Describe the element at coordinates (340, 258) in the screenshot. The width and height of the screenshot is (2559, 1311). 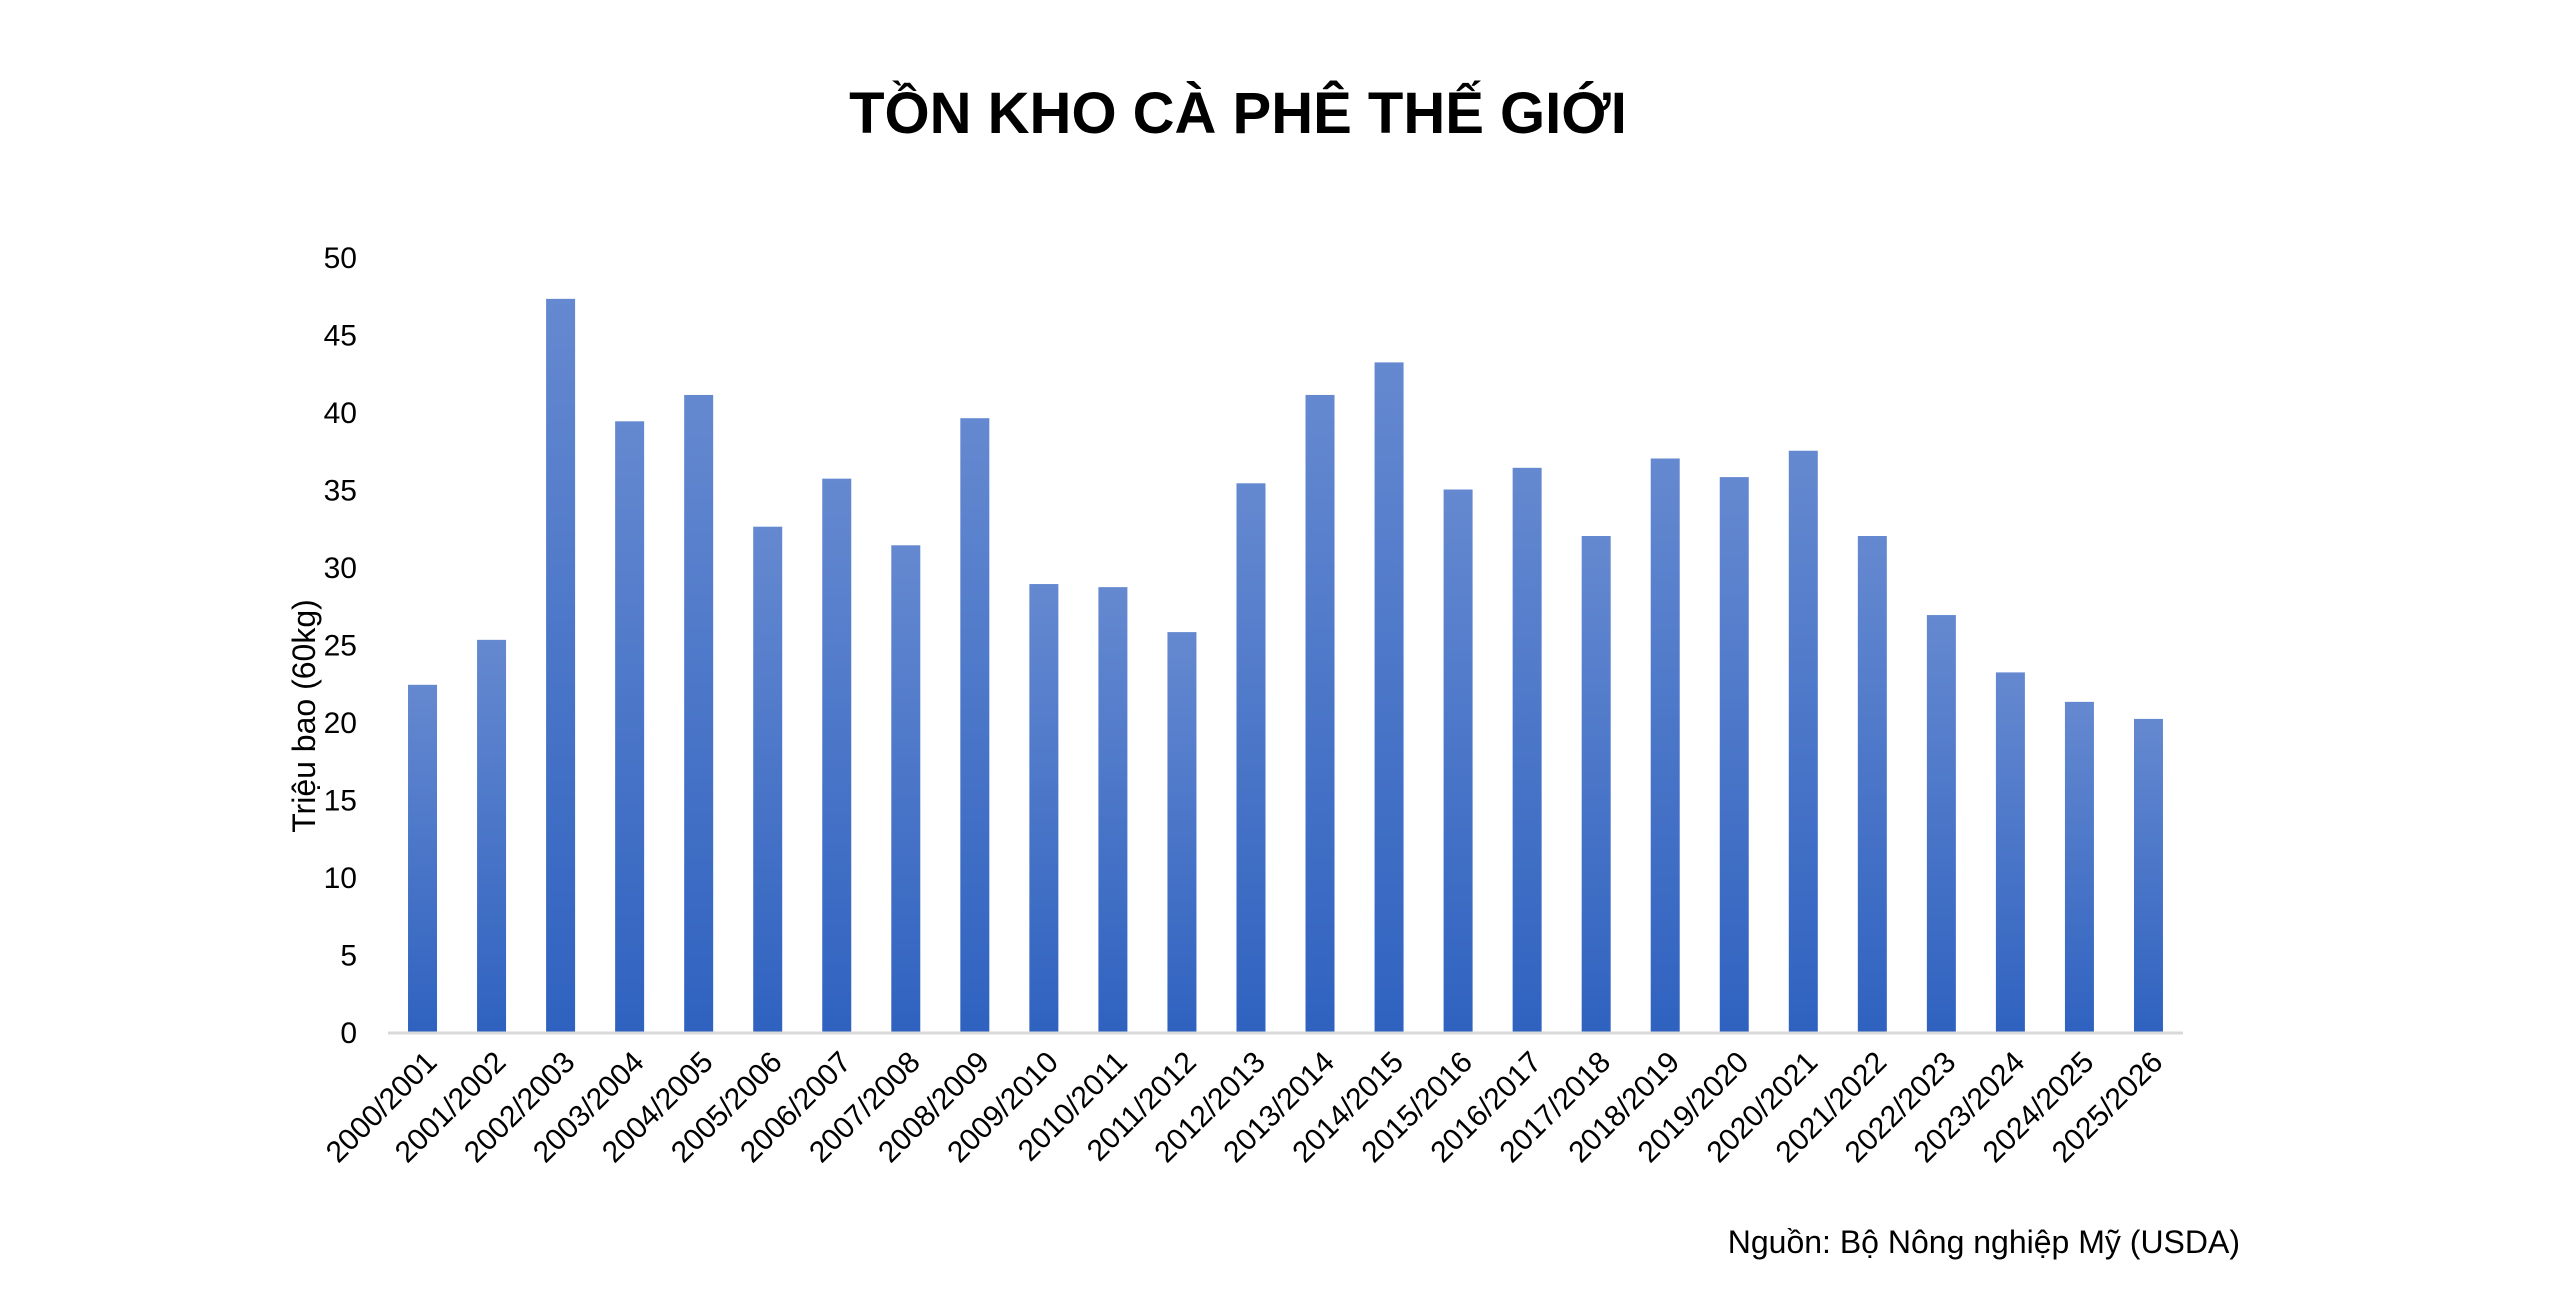
I see `y-tick-label: 50` at that location.